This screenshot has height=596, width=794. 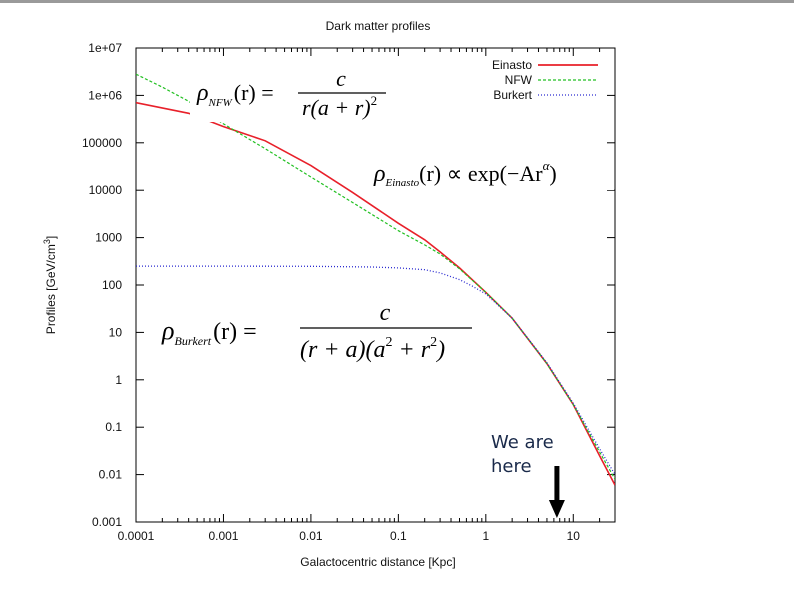 What do you see at coordinates (397, 1) in the screenshot?
I see `top-rule` at bounding box center [397, 1].